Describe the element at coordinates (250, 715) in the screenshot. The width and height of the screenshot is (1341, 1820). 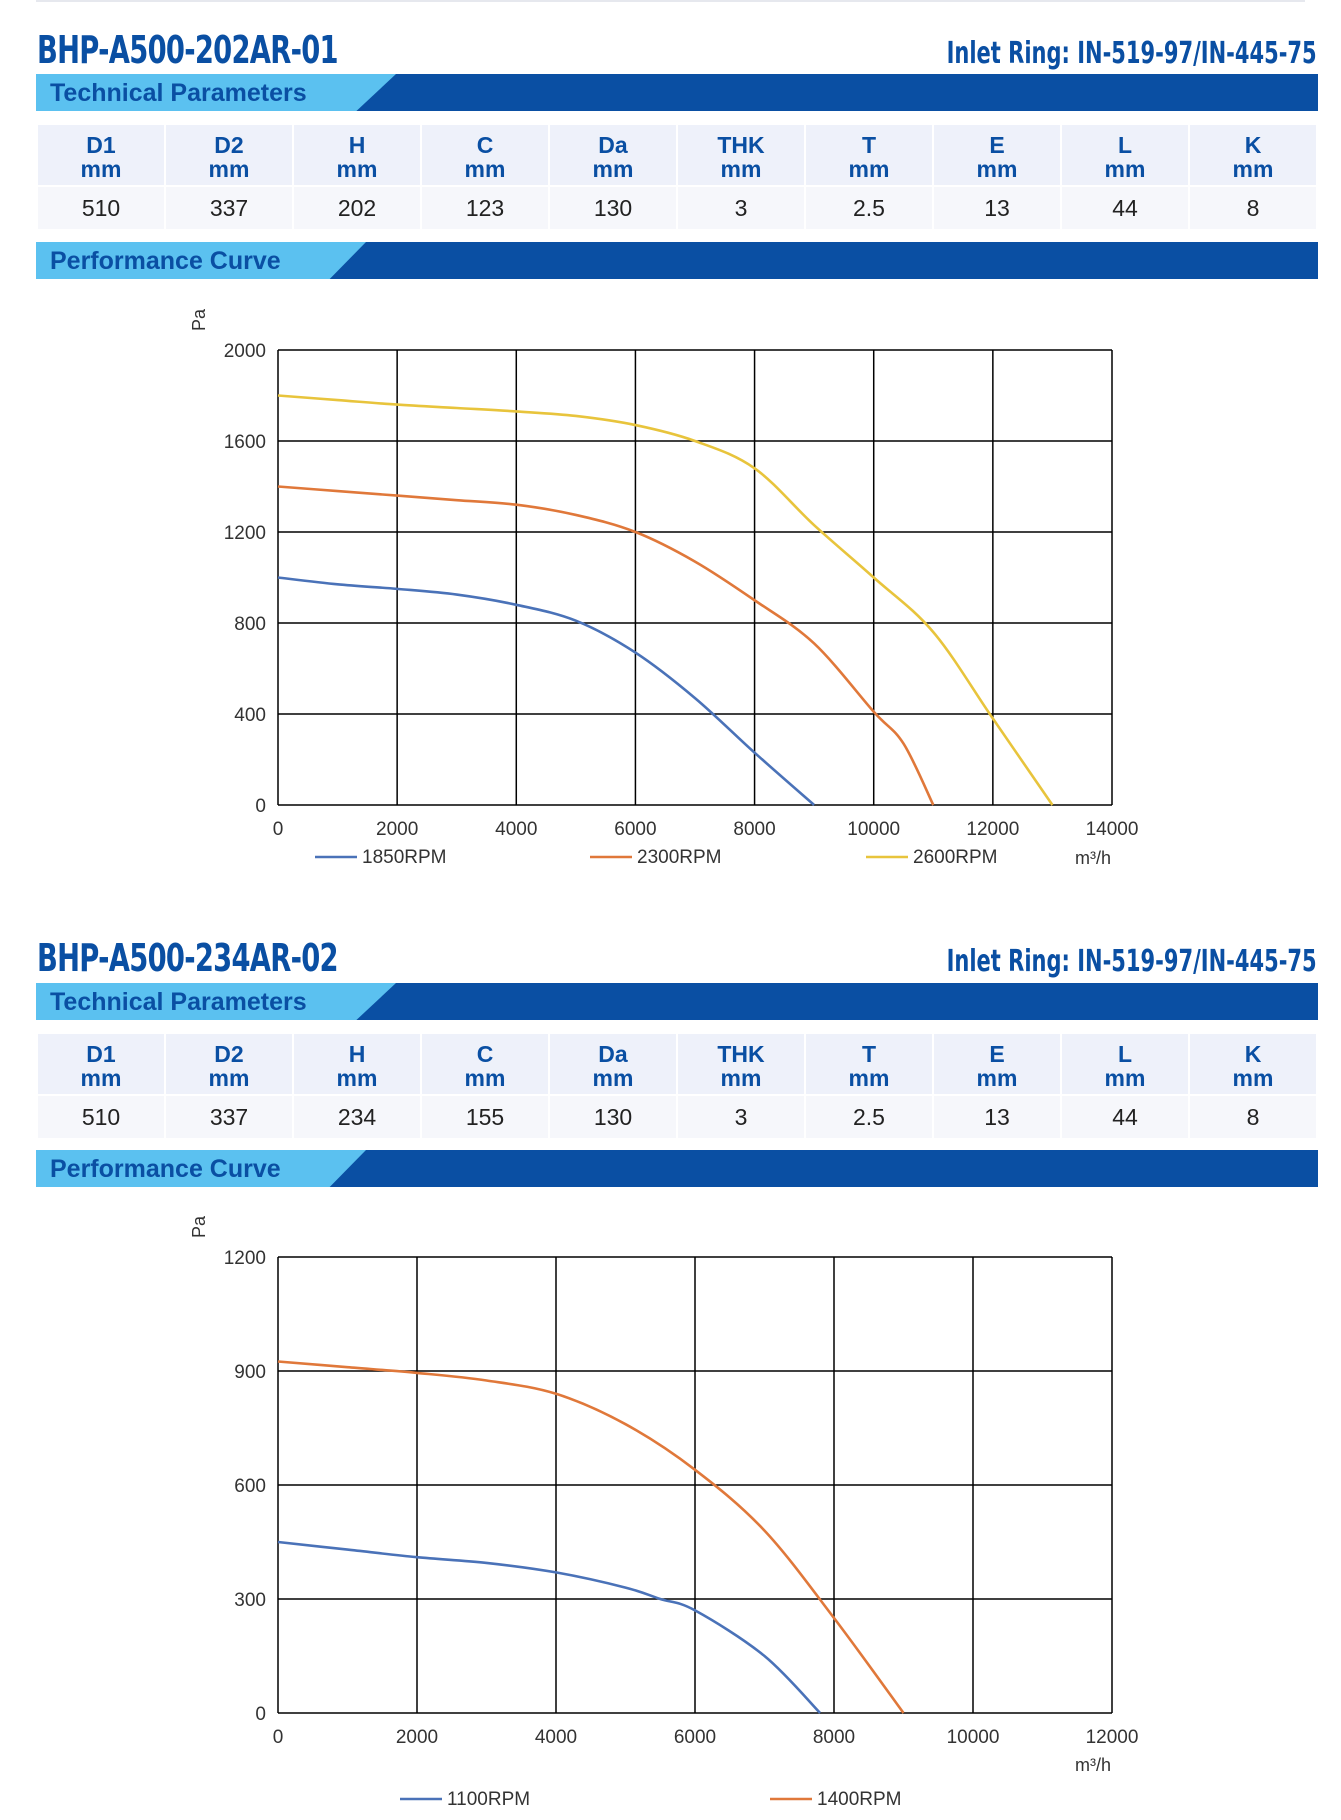
I see `y-tick-label: 400` at that location.